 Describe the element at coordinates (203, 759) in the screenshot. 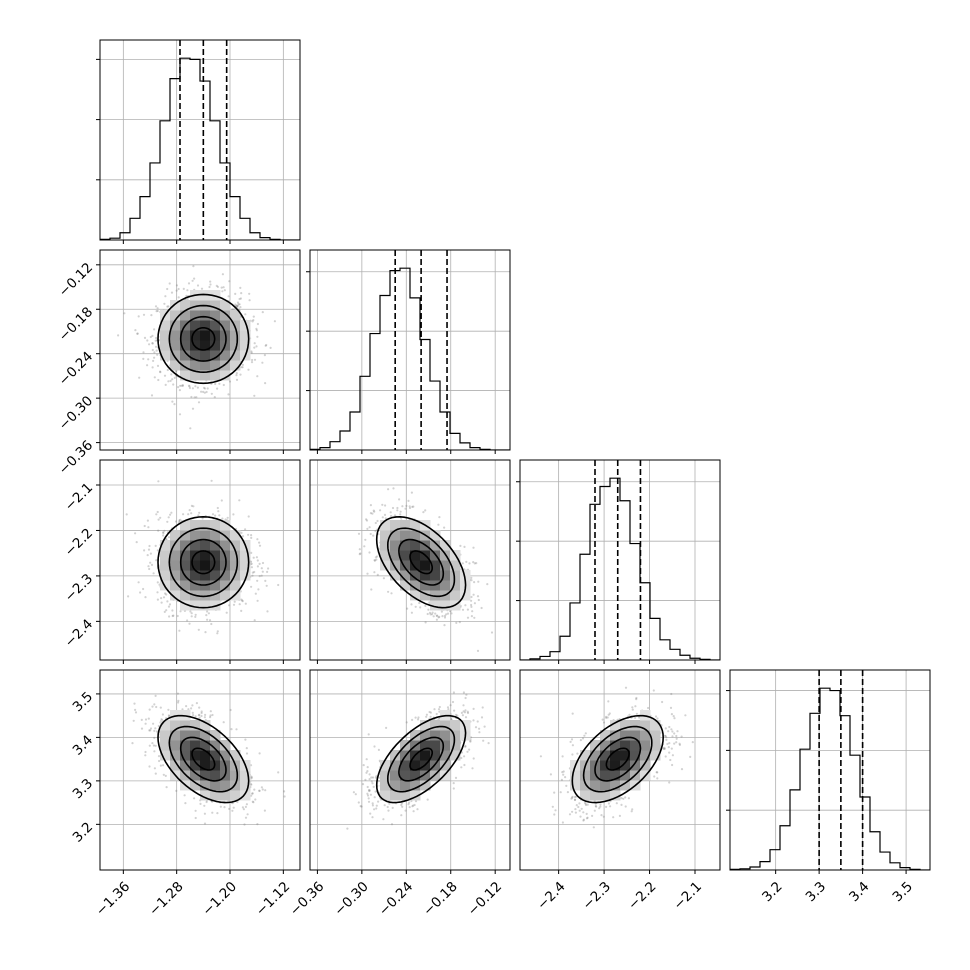

I see `contour-line` at that location.